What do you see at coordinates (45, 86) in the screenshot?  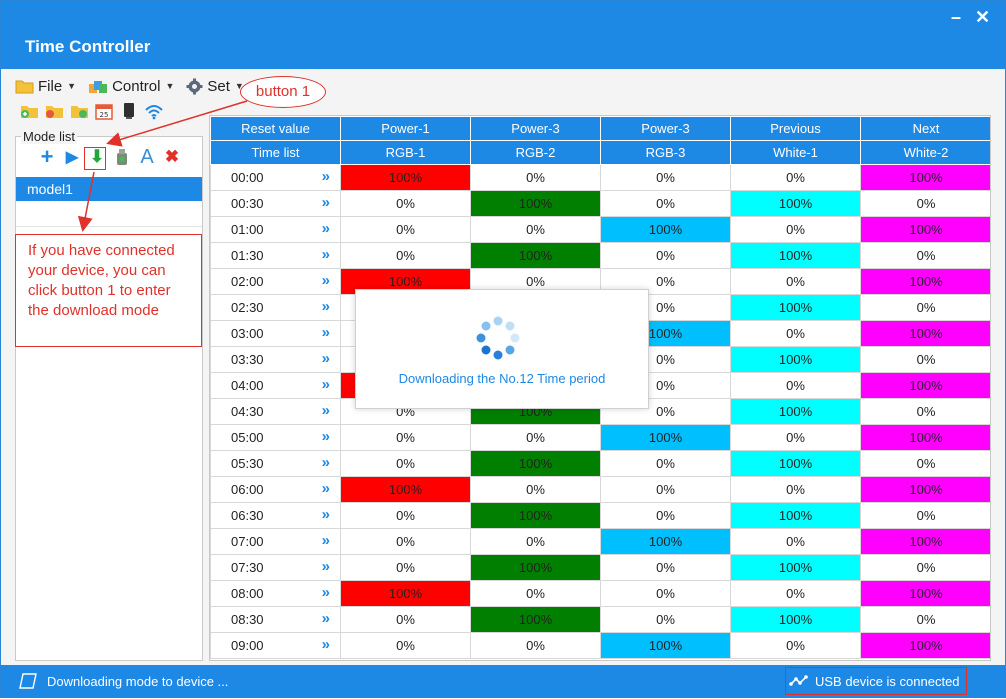 I see `menu-file: File ▼` at bounding box center [45, 86].